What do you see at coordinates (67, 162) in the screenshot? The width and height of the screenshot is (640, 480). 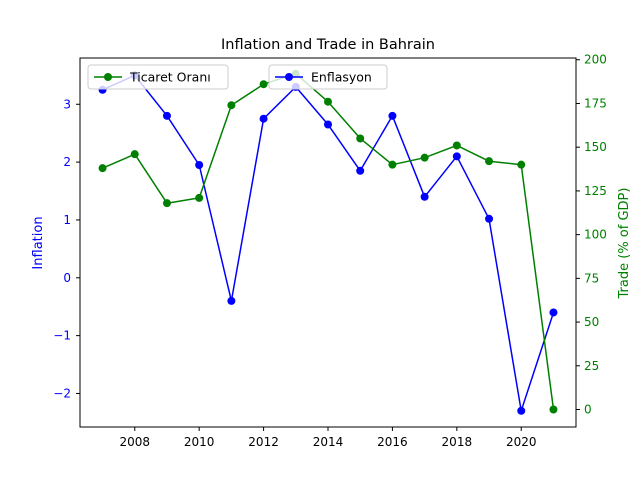 I see `y-left-tick-label: 2` at bounding box center [67, 162].